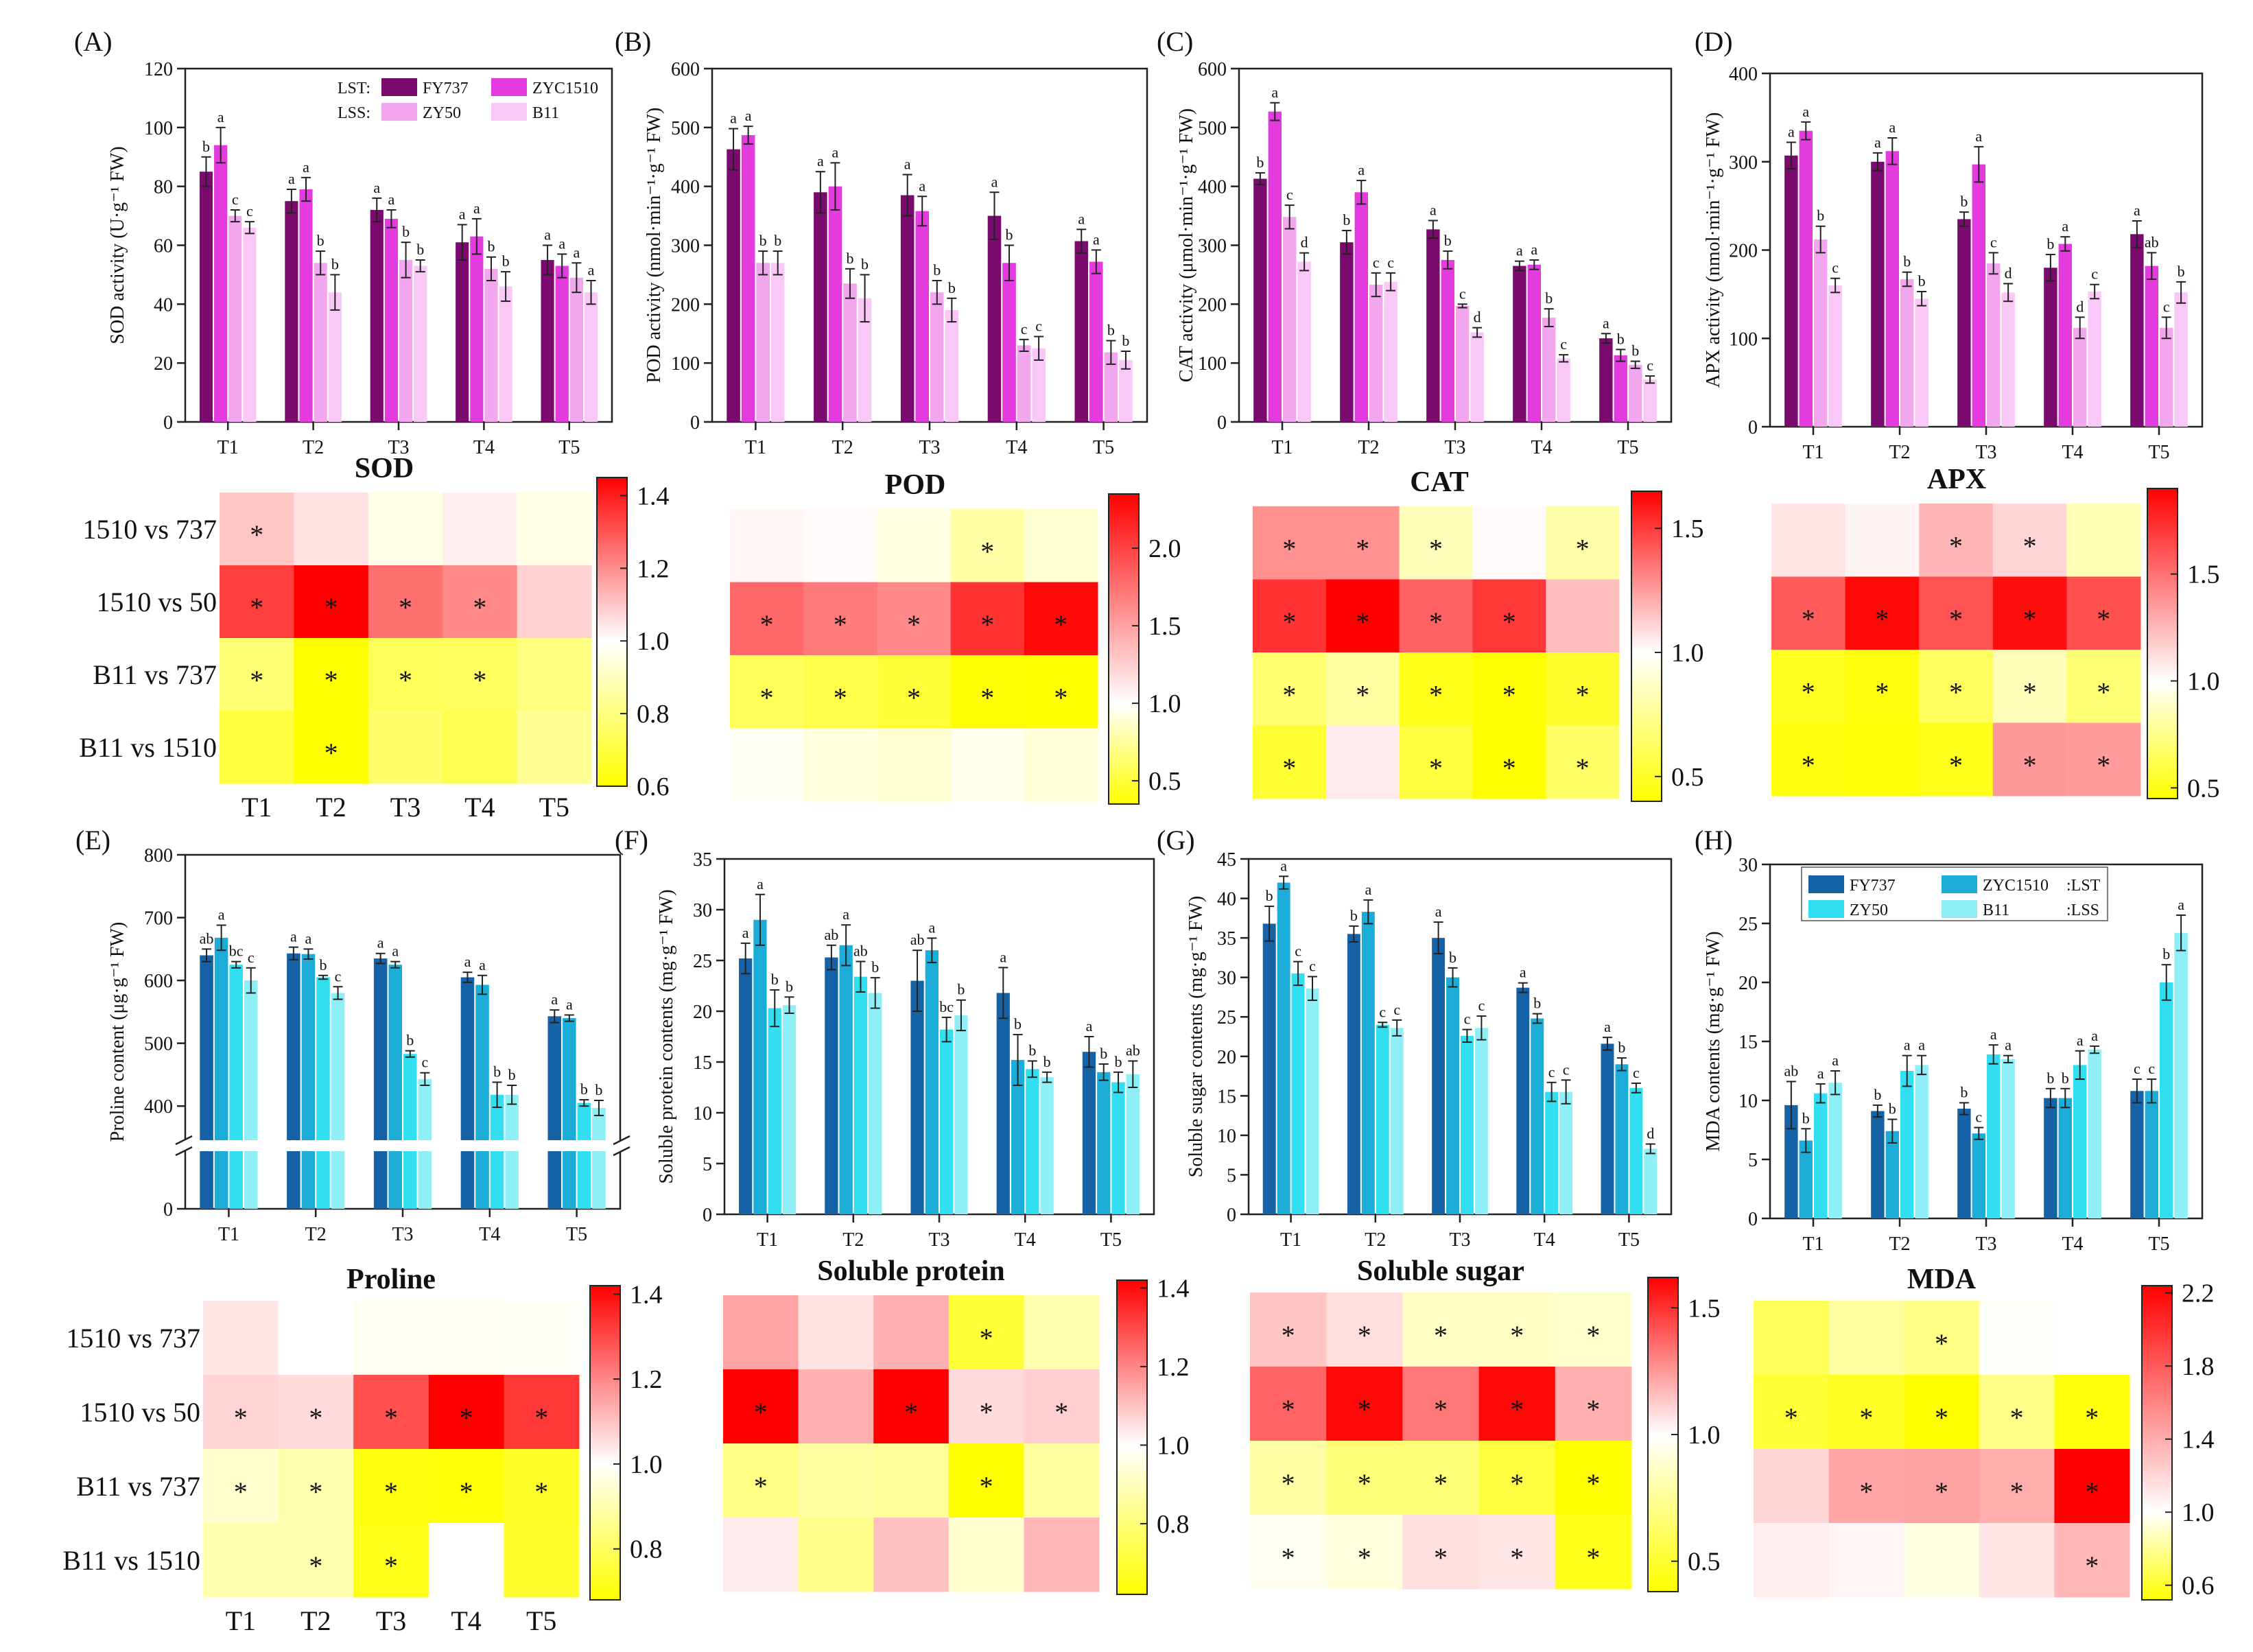 This screenshot has width=2253, height=1652. I want to click on x-tick-label: T3, so click(1454, 447).